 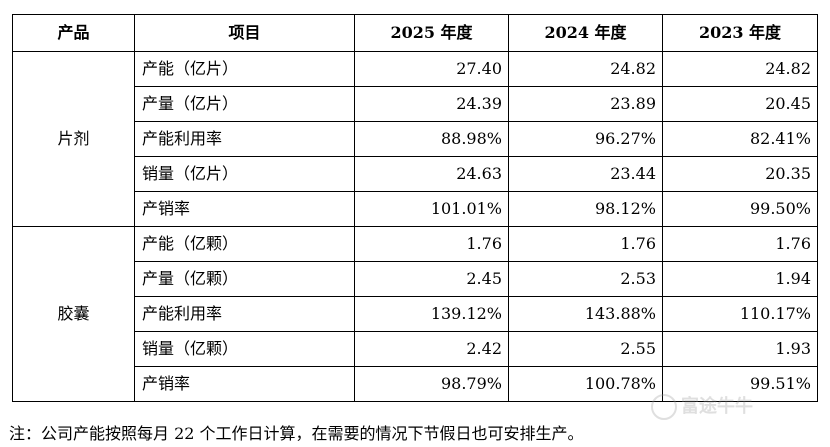 I want to click on value-2024: 1.76, so click(x=585, y=244).